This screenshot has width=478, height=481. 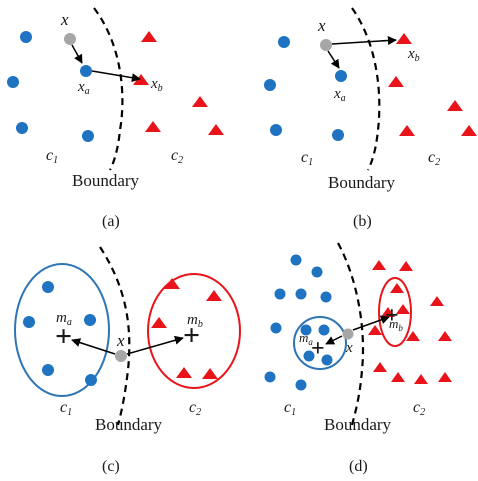 What do you see at coordinates (358, 466) in the screenshot?
I see `panel-caption: (d)` at bounding box center [358, 466].